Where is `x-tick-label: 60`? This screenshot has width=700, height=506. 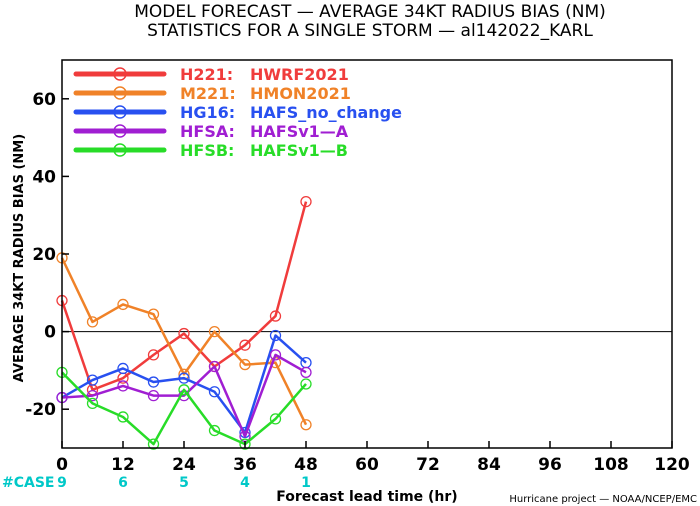 x-tick-label: 60 is located at coordinates (367, 465).